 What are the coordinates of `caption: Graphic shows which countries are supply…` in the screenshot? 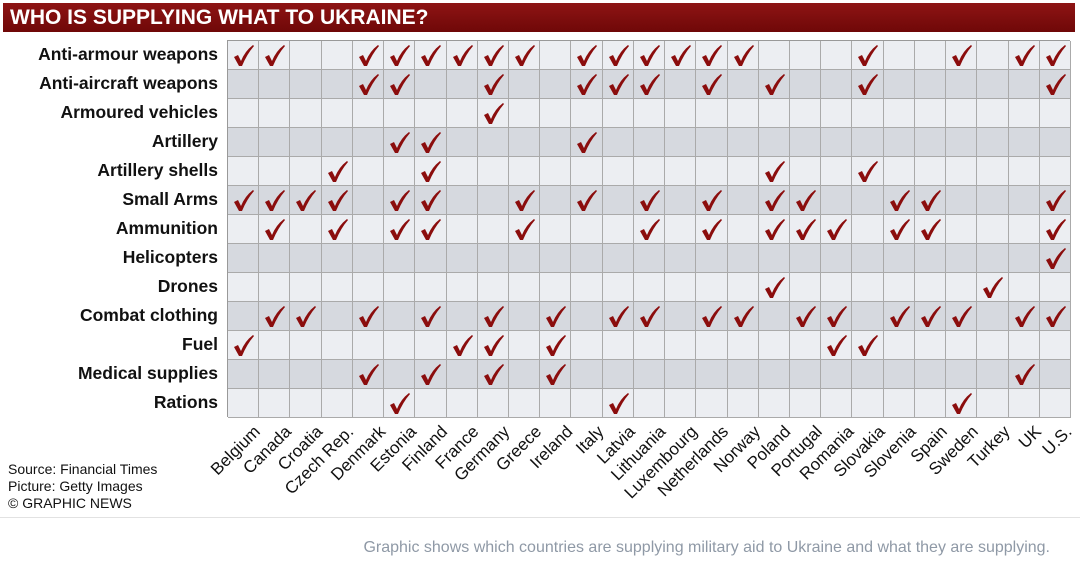 It's located at (706, 547).